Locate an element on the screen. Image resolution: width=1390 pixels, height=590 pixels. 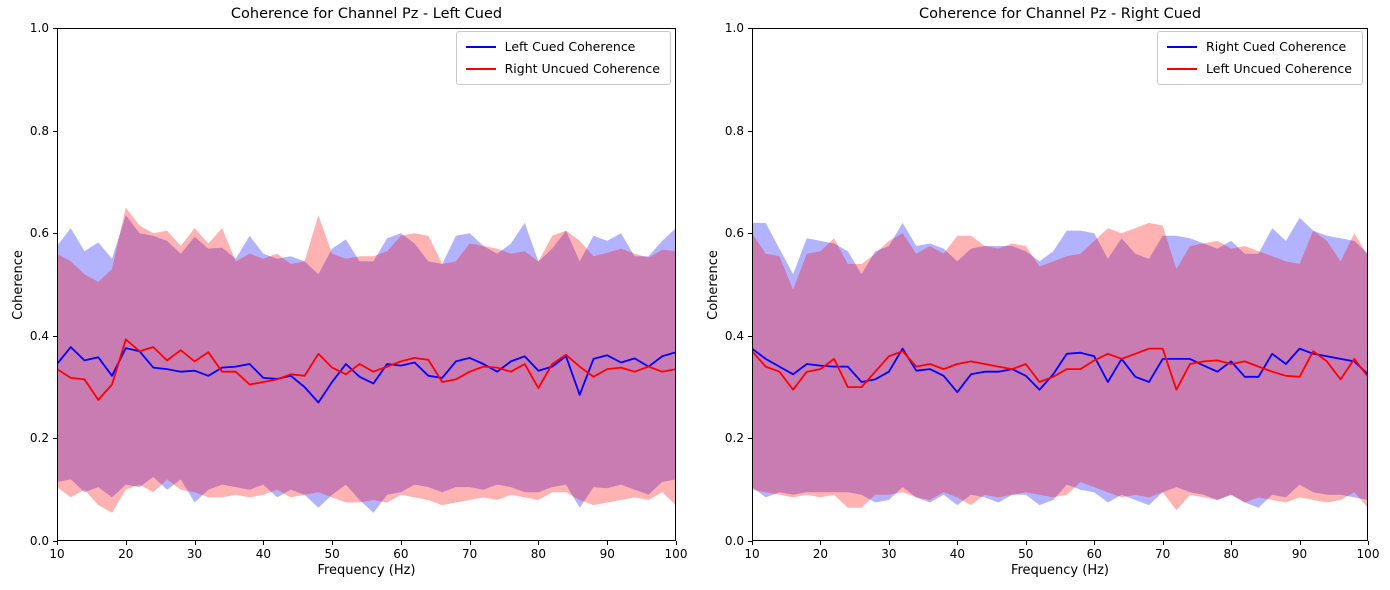
plot-title: Coherence for Channel Pz - Right Cued is located at coordinates (1060, 14).